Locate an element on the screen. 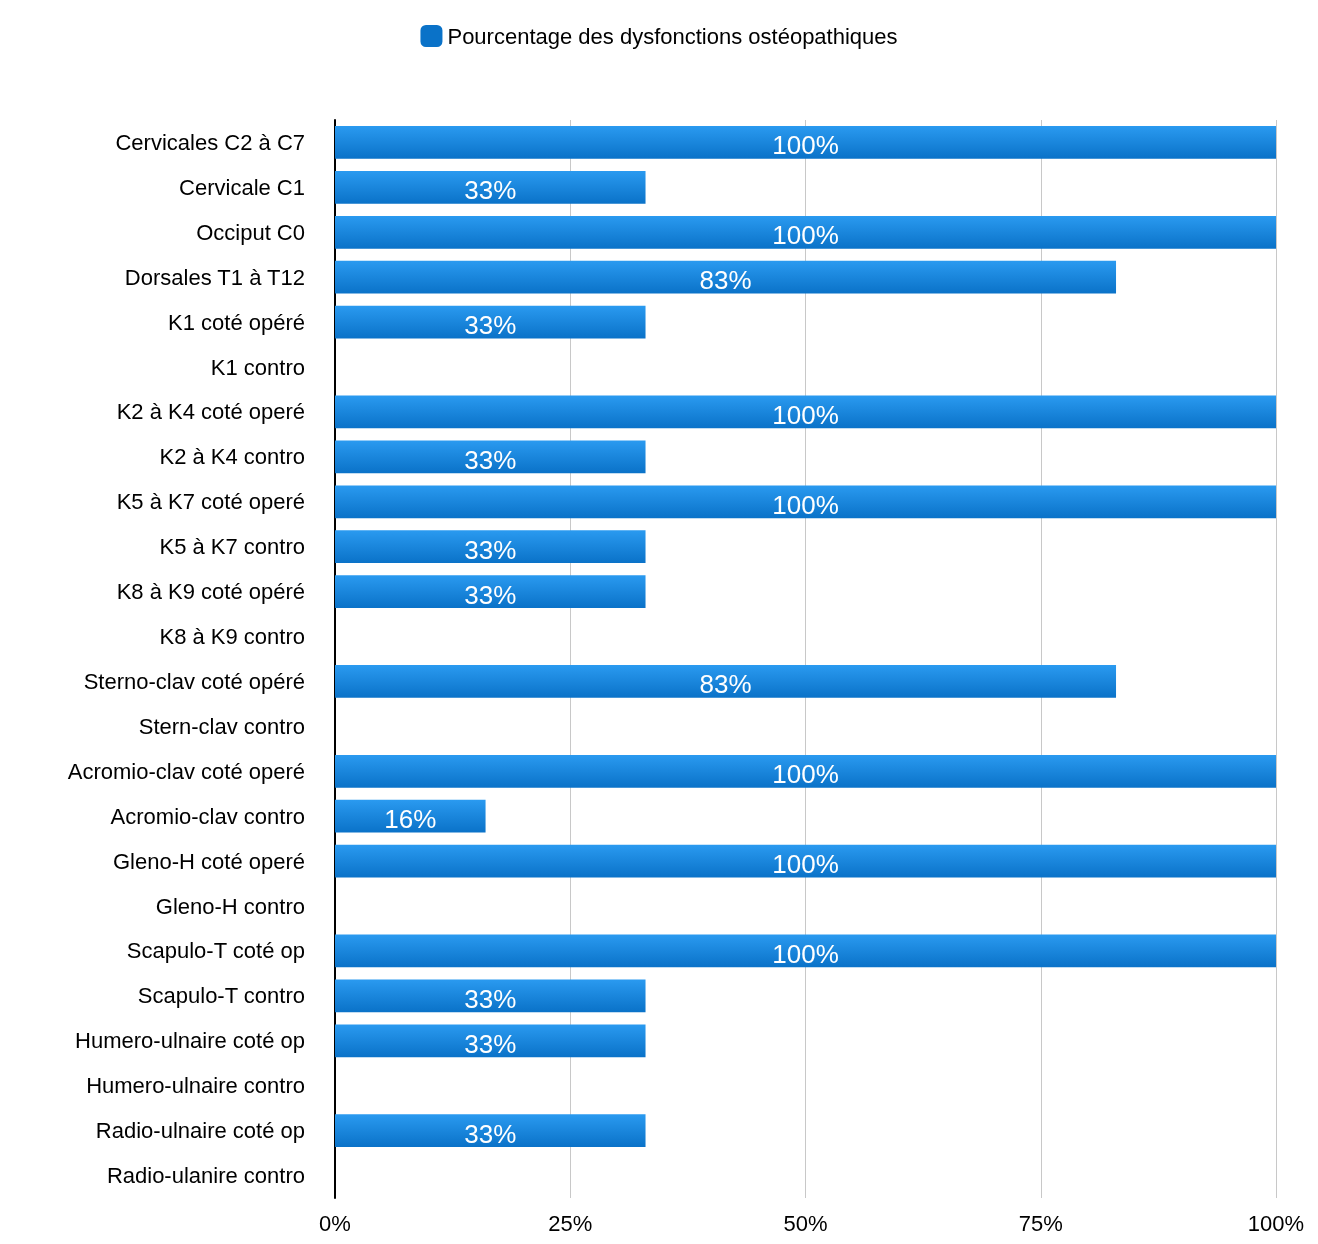  y-tick-label: K1 contro is located at coordinates (257, 367).